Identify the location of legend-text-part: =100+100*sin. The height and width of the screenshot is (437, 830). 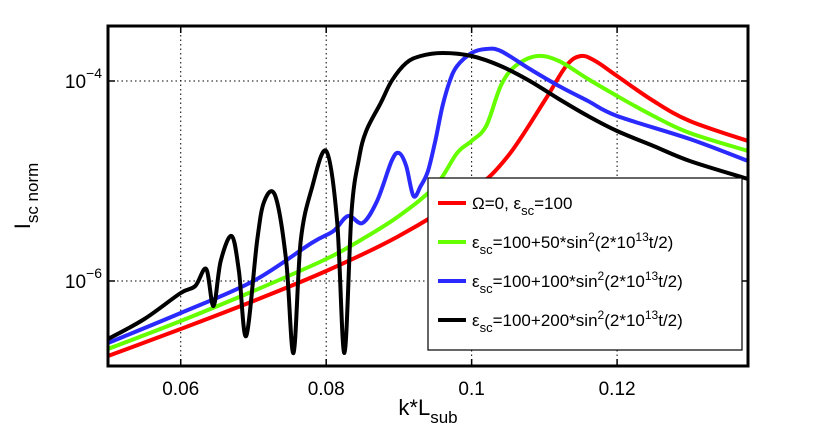
(545, 281).